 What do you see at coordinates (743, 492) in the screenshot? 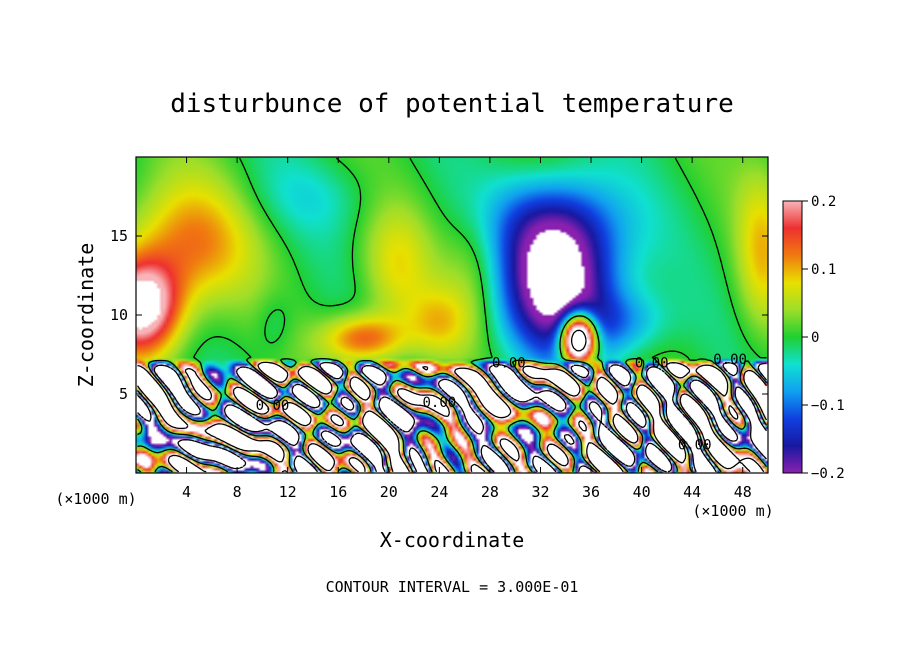
I see `x-tick-label: 48` at bounding box center [743, 492].